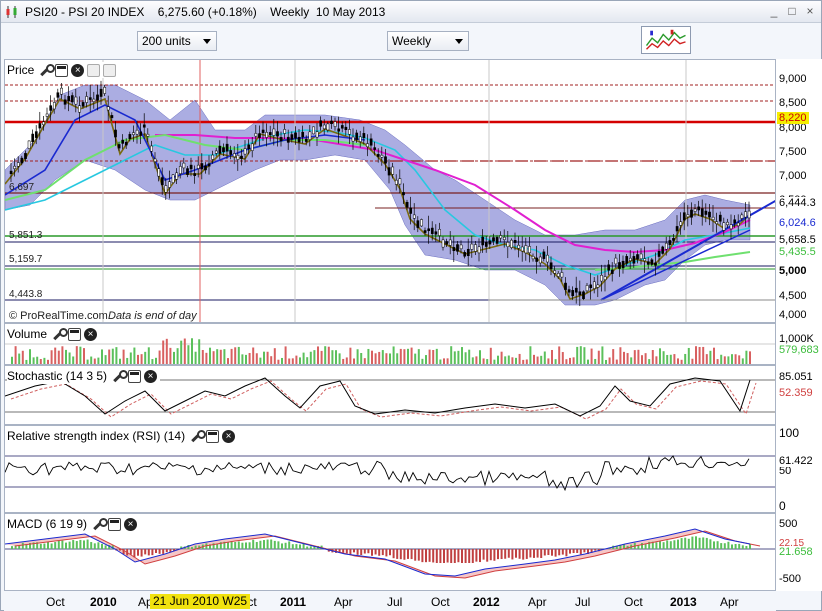 The height and width of the screenshot is (611, 822). What do you see at coordinates (390, 344) in the screenshot?
I see `volume-chart` at bounding box center [390, 344].